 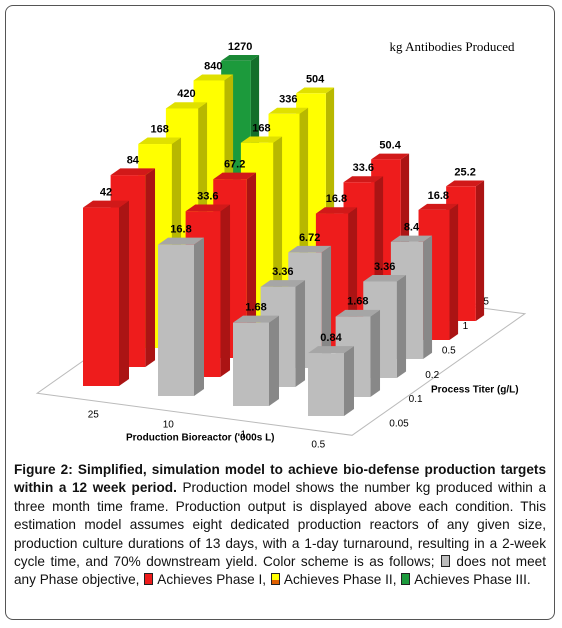 I want to click on value-label: 0.84, so click(x=331, y=338).